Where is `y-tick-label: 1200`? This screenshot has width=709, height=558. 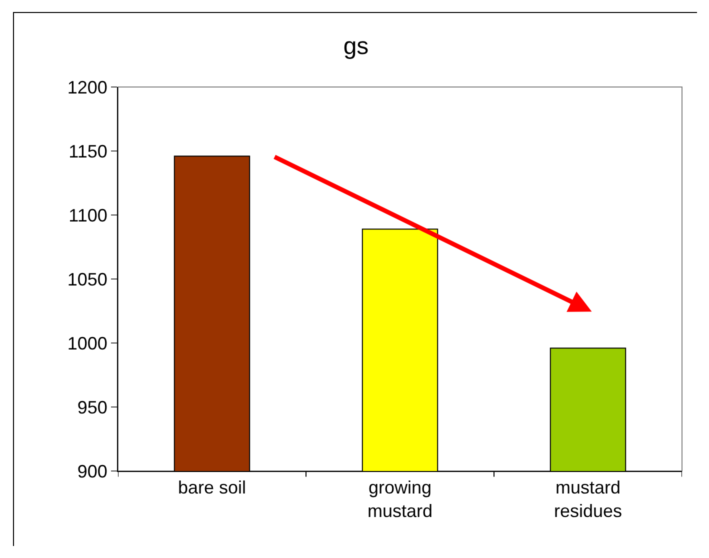 y-tick-label: 1200 is located at coordinates (87, 87).